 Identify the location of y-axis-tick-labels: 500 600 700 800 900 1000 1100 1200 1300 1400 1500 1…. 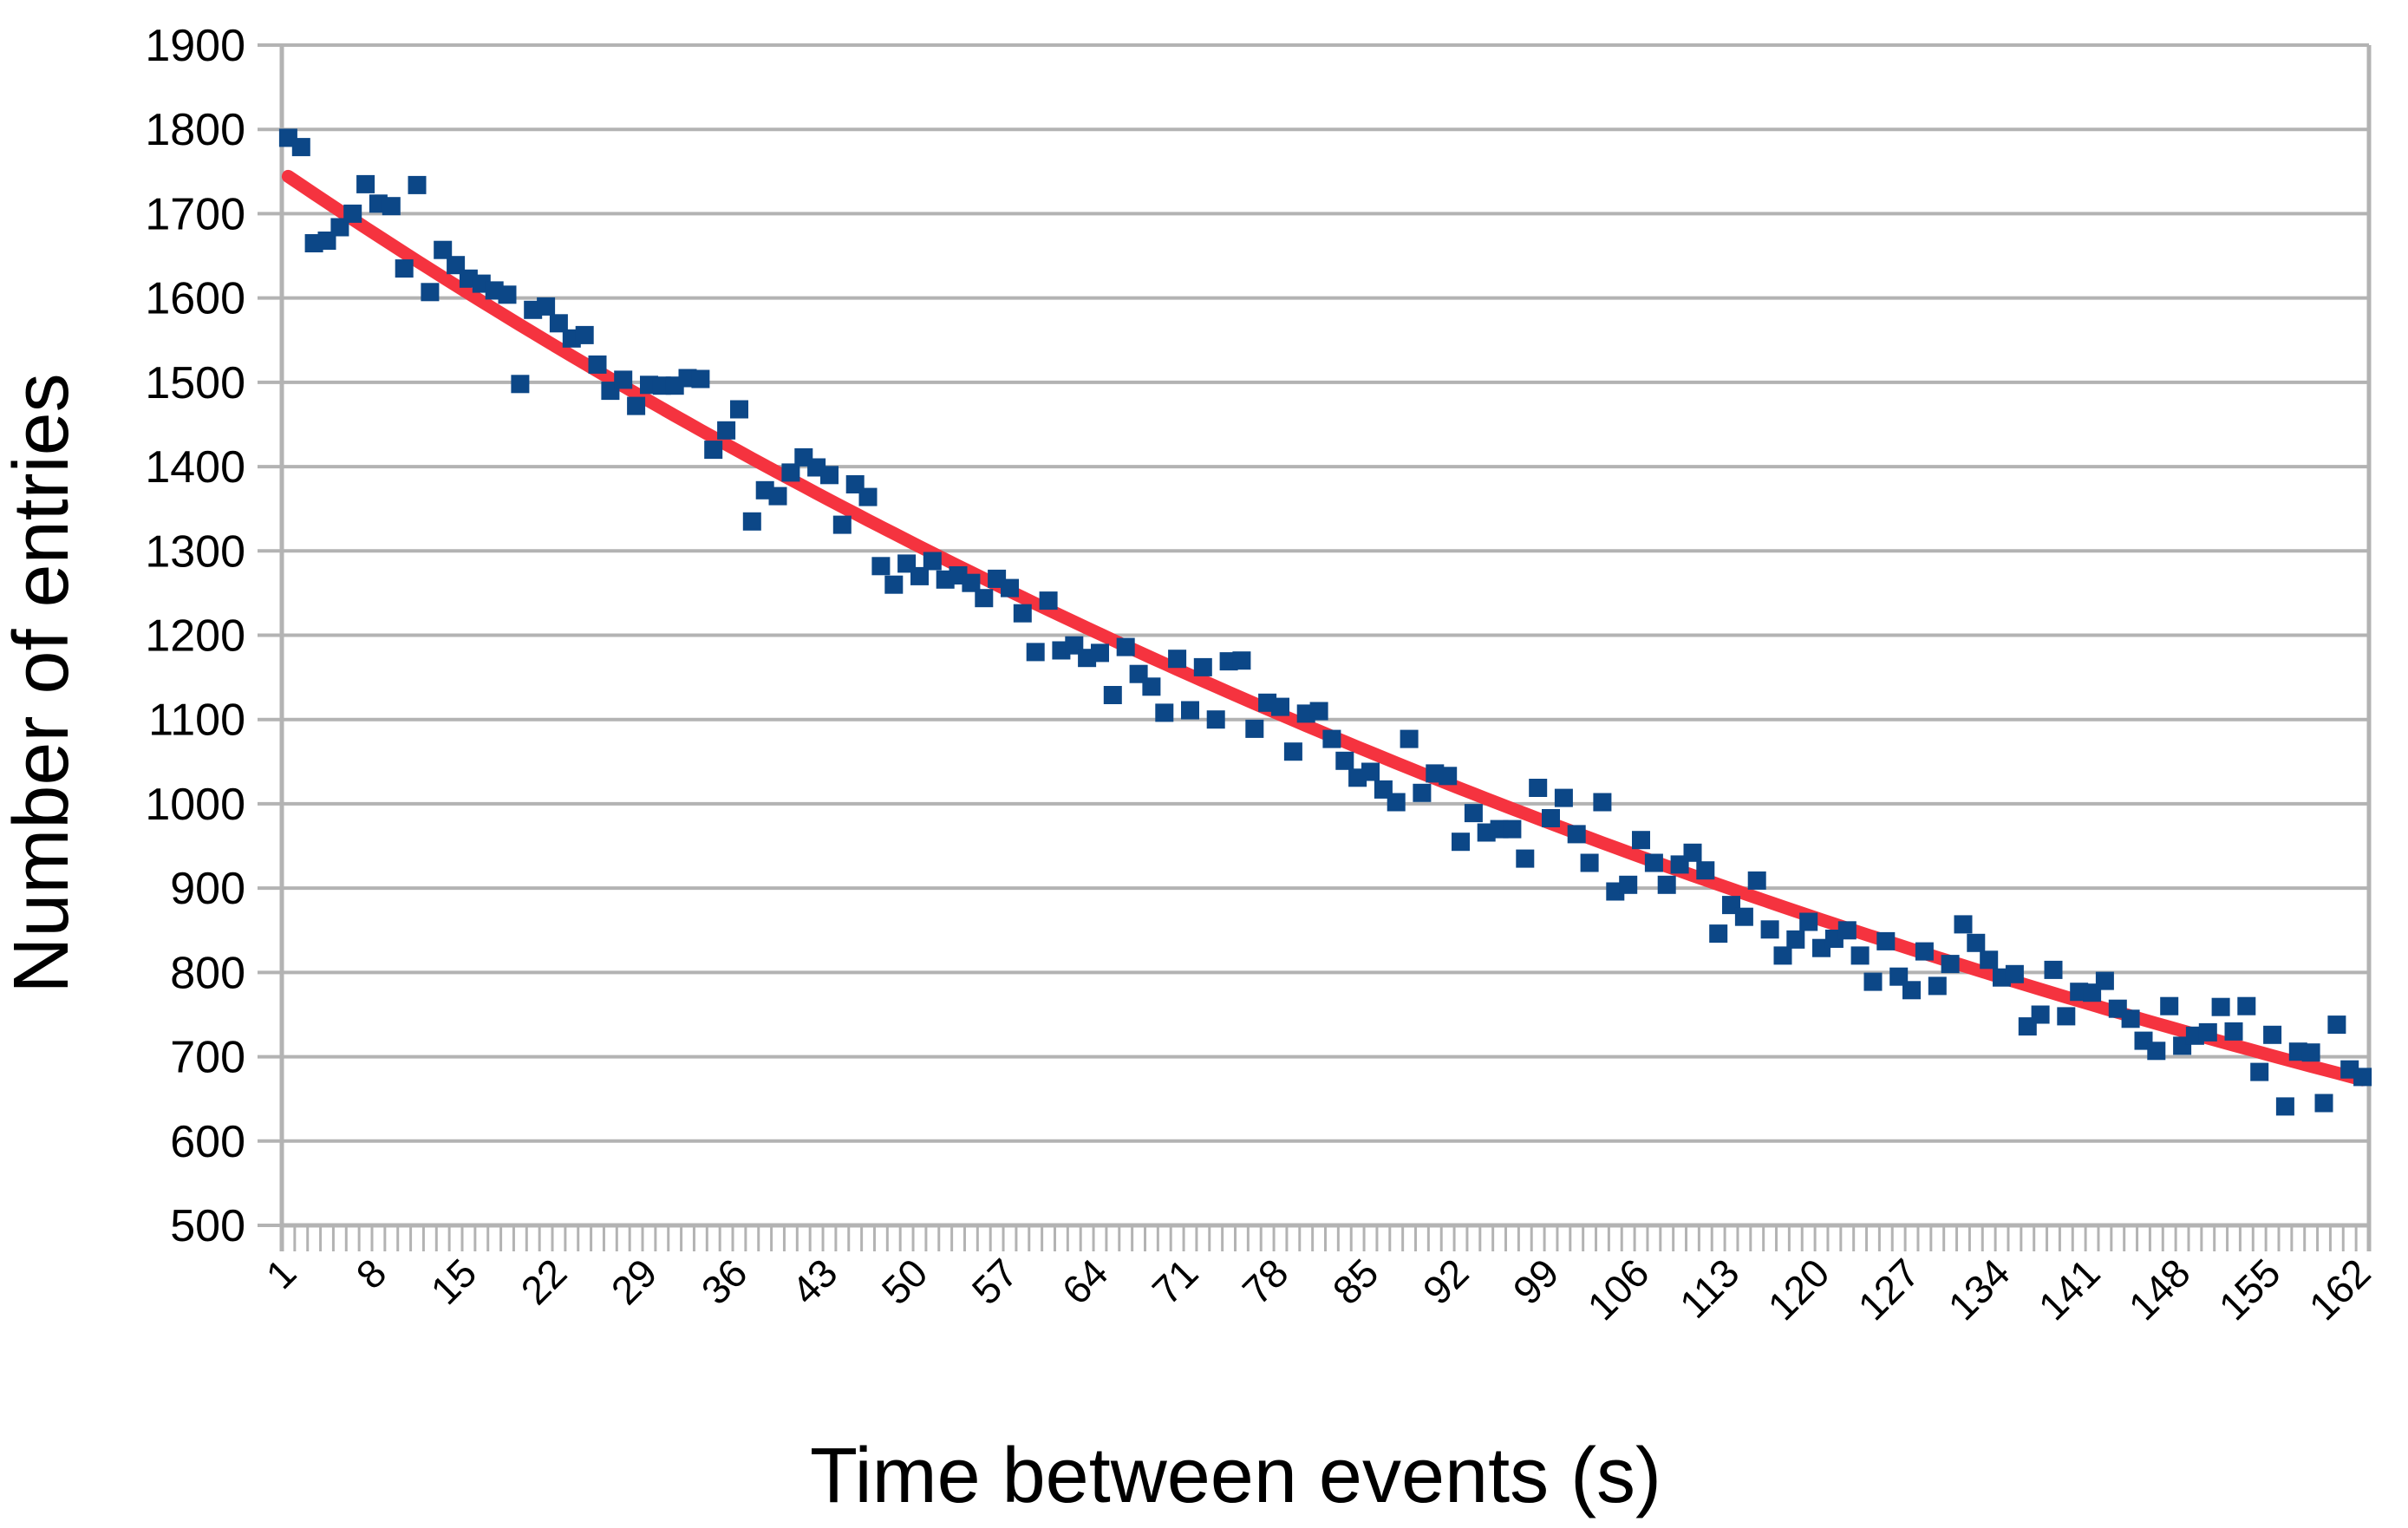
(195, 636).